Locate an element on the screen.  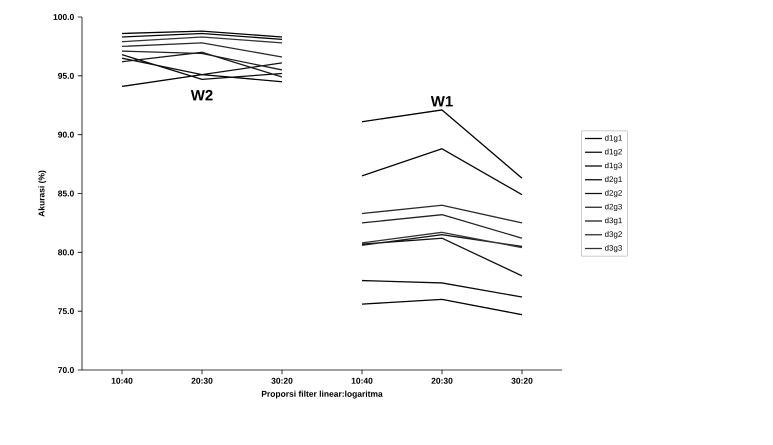
y-tick-label: 95.0 is located at coordinates (66, 75).